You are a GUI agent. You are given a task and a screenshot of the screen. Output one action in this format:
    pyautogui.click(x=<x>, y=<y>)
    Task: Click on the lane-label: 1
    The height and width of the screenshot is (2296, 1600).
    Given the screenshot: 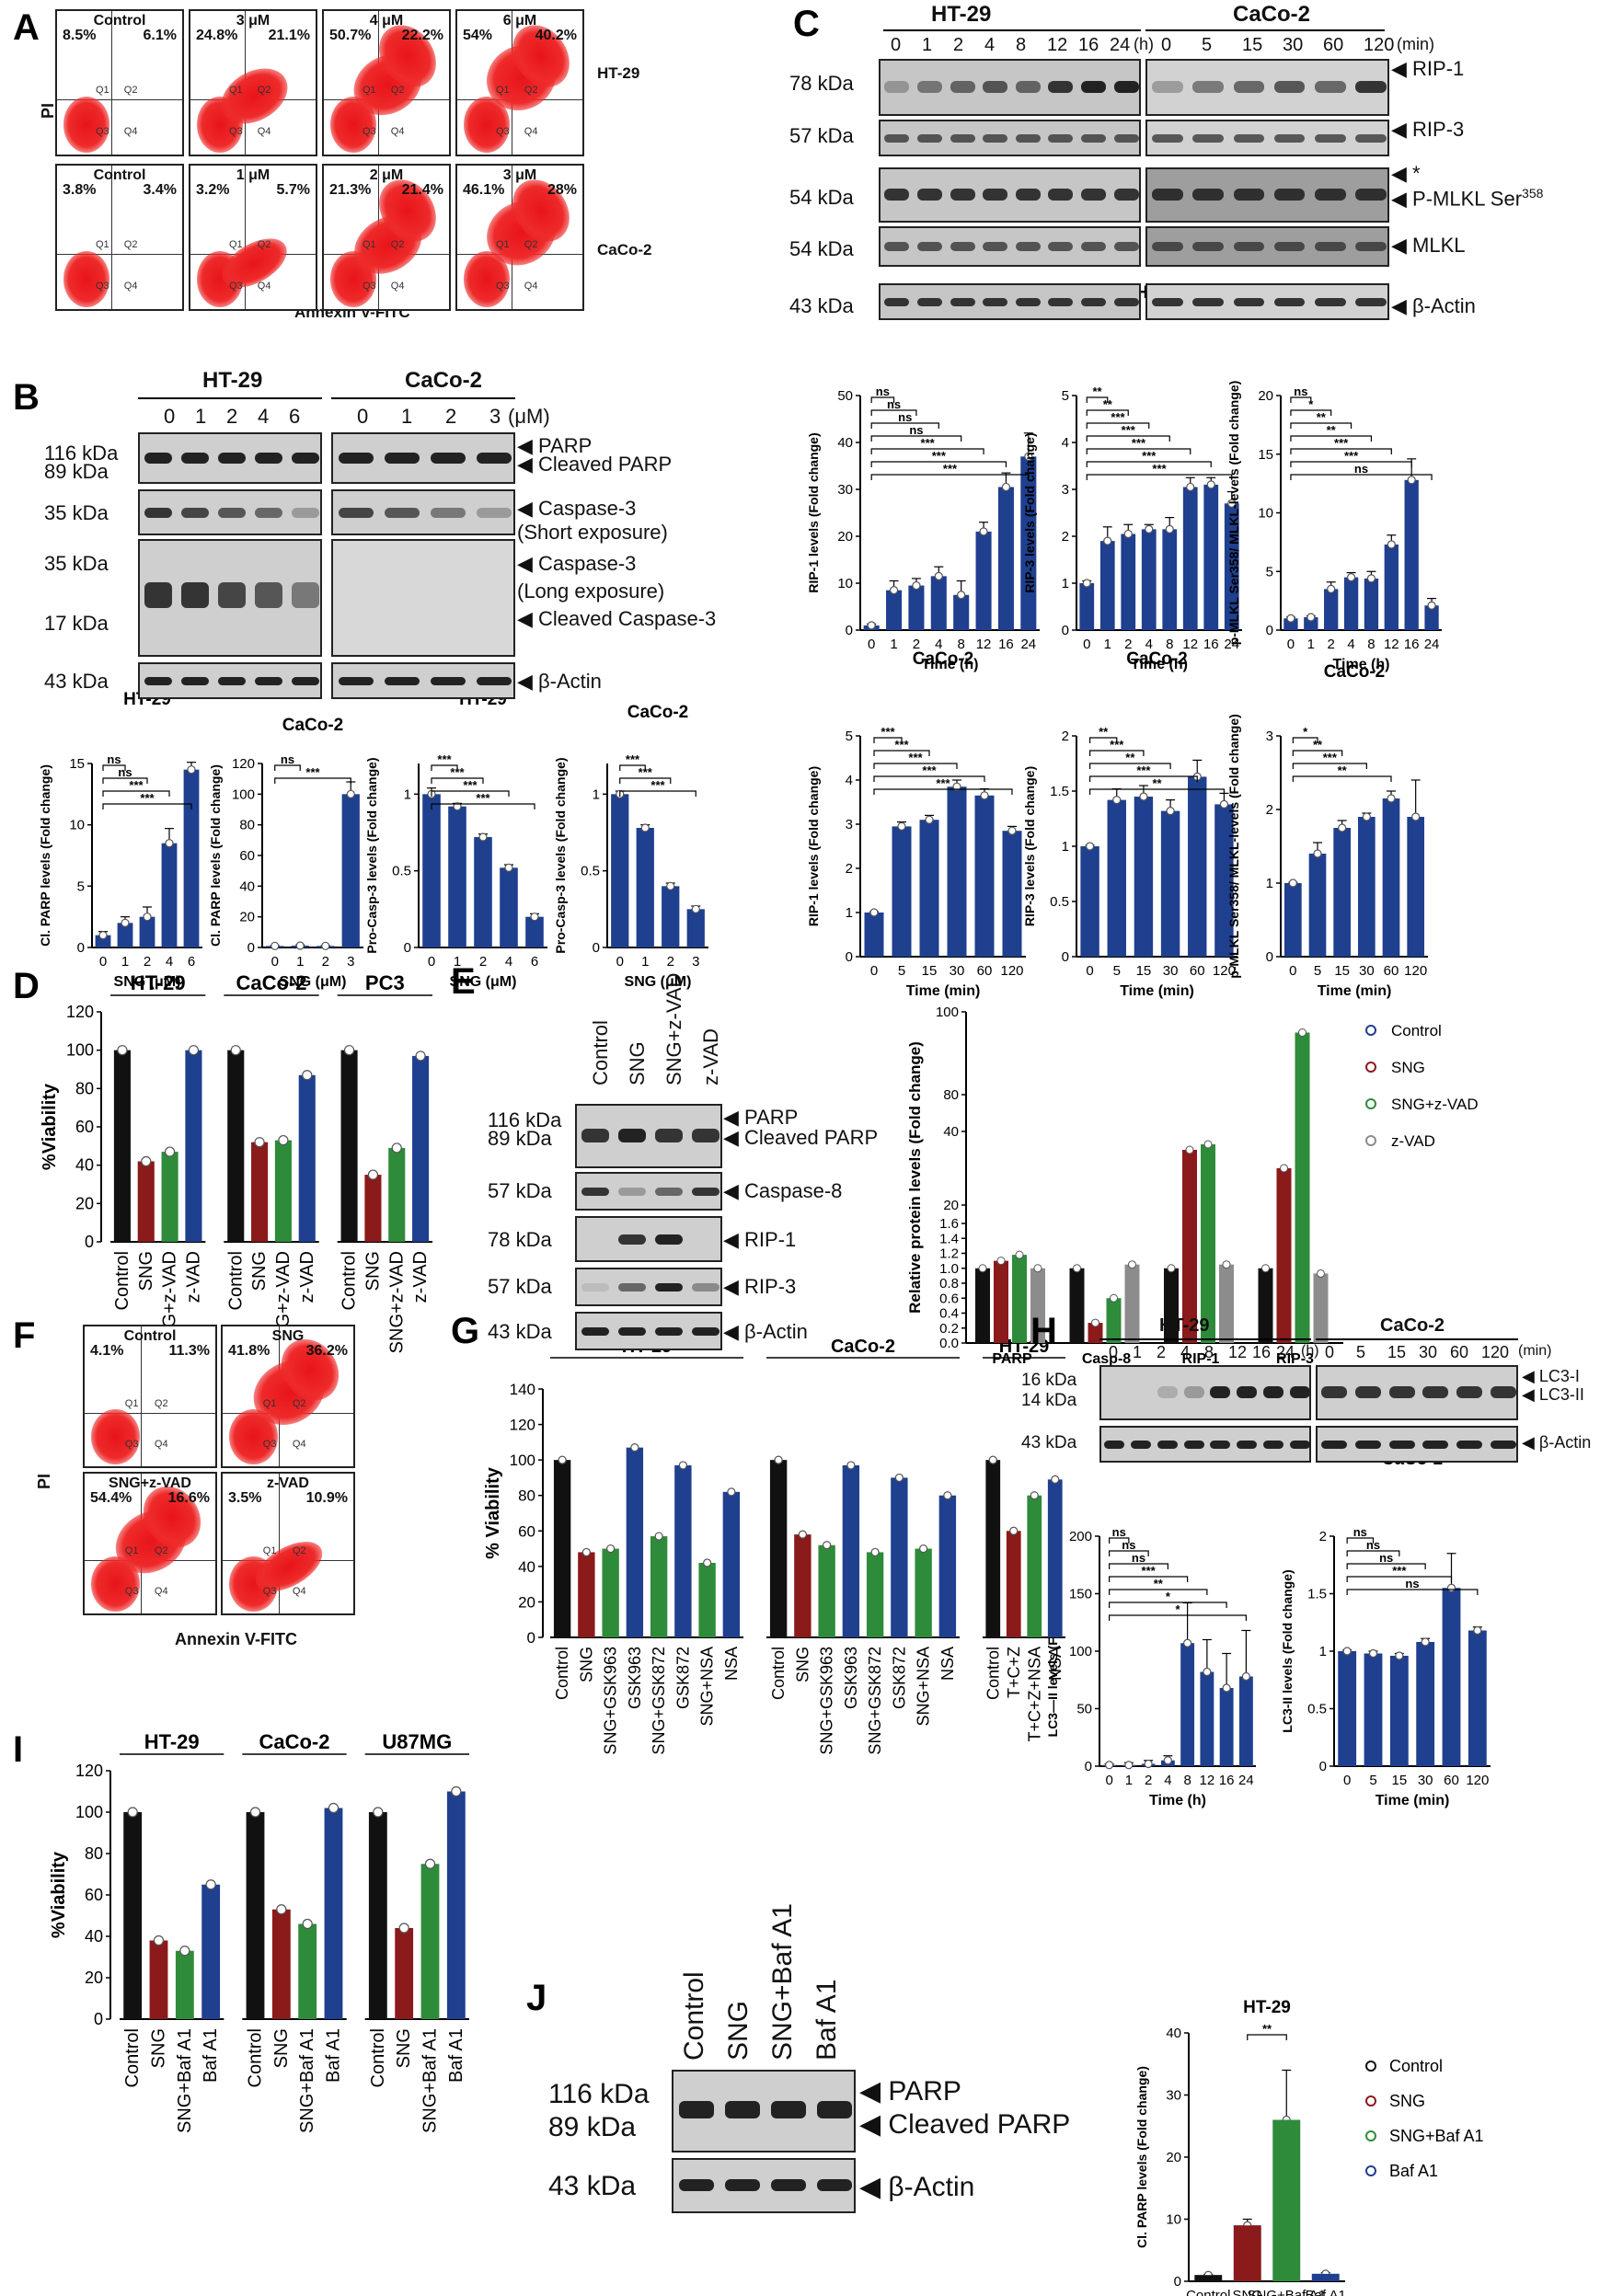 What is the action you would take?
    pyautogui.click(x=201, y=416)
    